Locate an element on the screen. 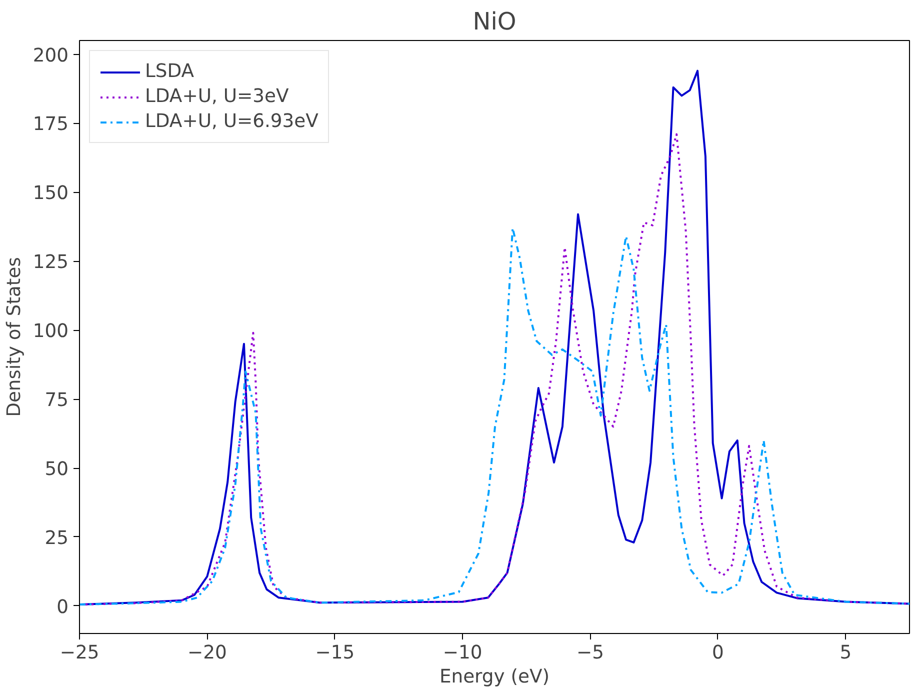 This screenshot has height=690, width=911. legend-label: LDA+U, U=6.93eV is located at coordinates (231, 121).